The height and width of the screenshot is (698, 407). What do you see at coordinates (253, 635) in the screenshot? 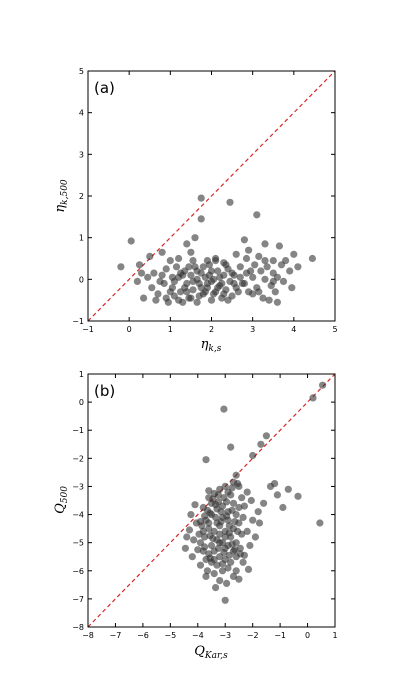
I see `panel-b-xtick-label: −2` at bounding box center [253, 635].